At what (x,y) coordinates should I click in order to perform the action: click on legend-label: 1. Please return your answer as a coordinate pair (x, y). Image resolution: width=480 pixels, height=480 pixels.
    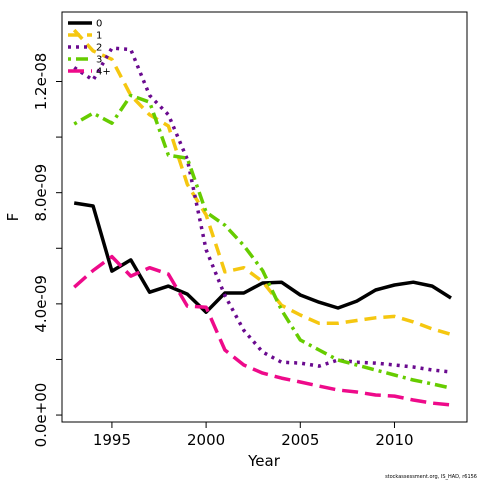
    Looking at the image, I should click on (99, 36).